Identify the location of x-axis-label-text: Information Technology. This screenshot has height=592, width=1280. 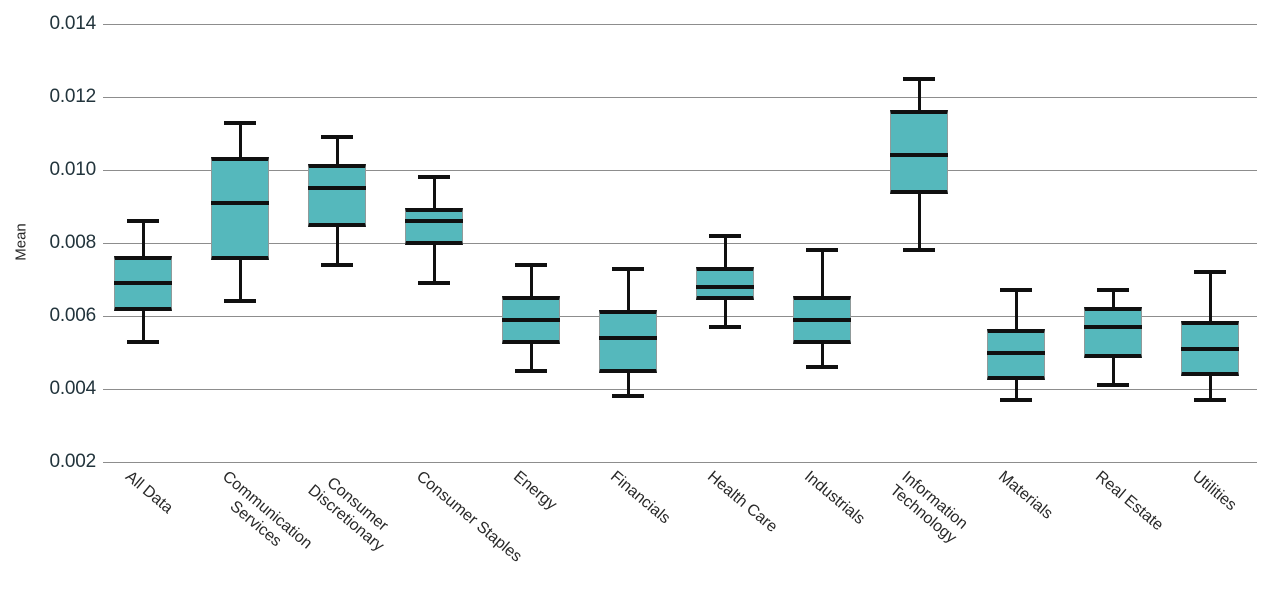
(928, 507).